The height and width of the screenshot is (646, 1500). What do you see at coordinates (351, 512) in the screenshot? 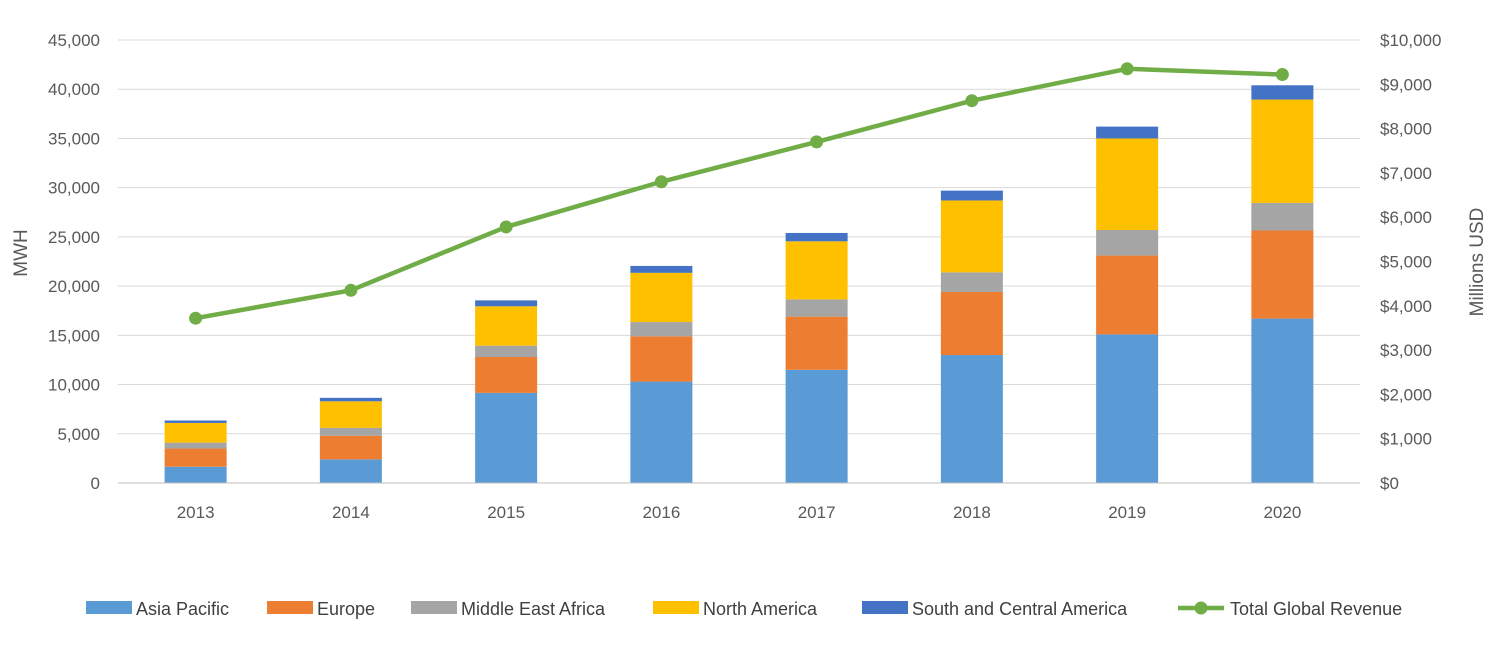
I see `x-tick-label: 2014` at bounding box center [351, 512].